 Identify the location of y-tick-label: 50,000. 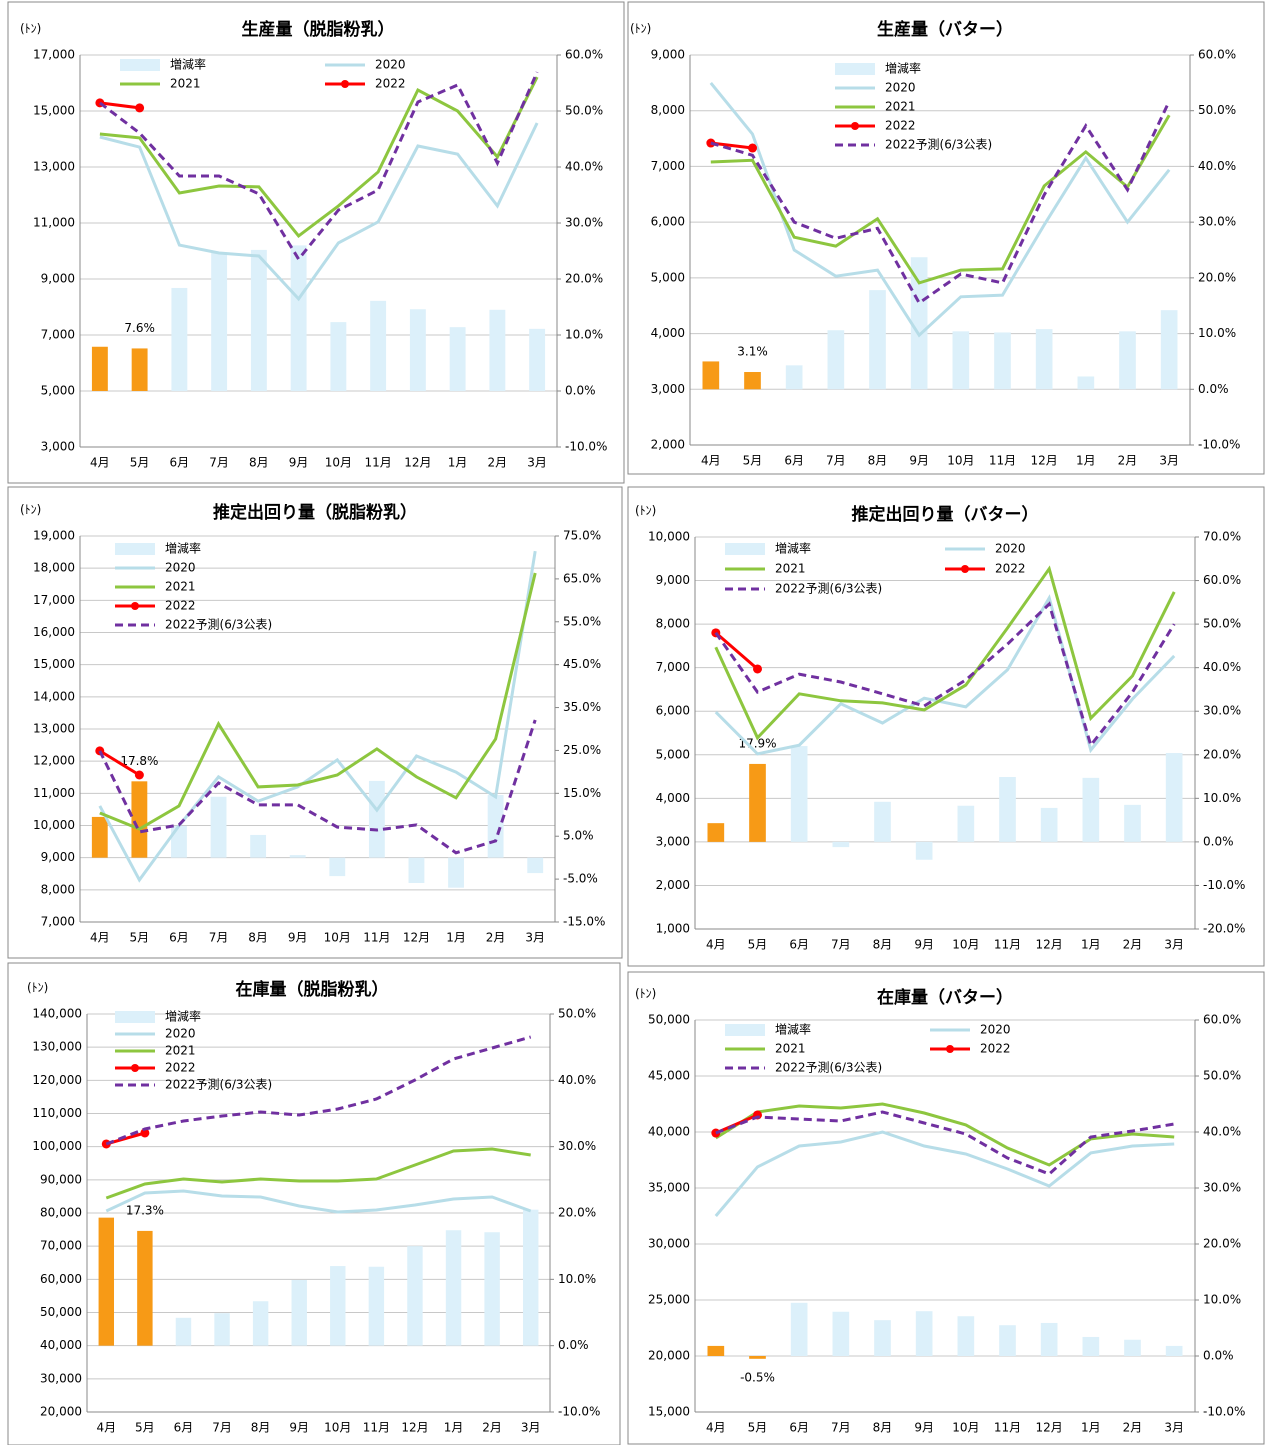
(61, 1312).